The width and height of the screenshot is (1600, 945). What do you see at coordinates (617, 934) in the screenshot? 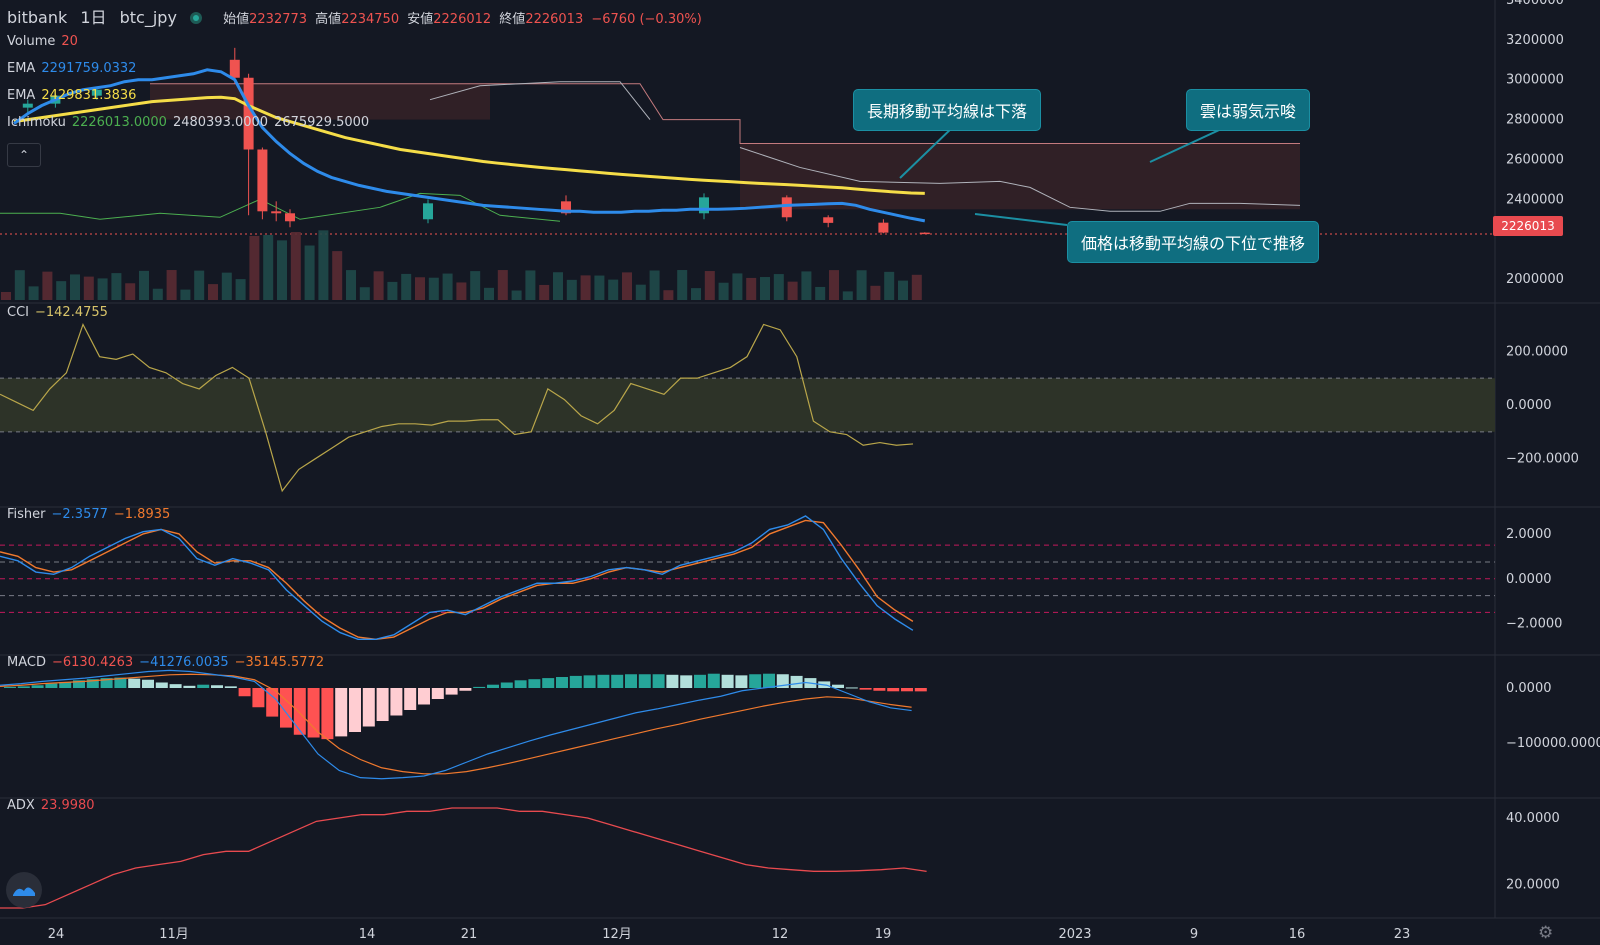
I see `x-tick-label: 12月` at bounding box center [617, 934].